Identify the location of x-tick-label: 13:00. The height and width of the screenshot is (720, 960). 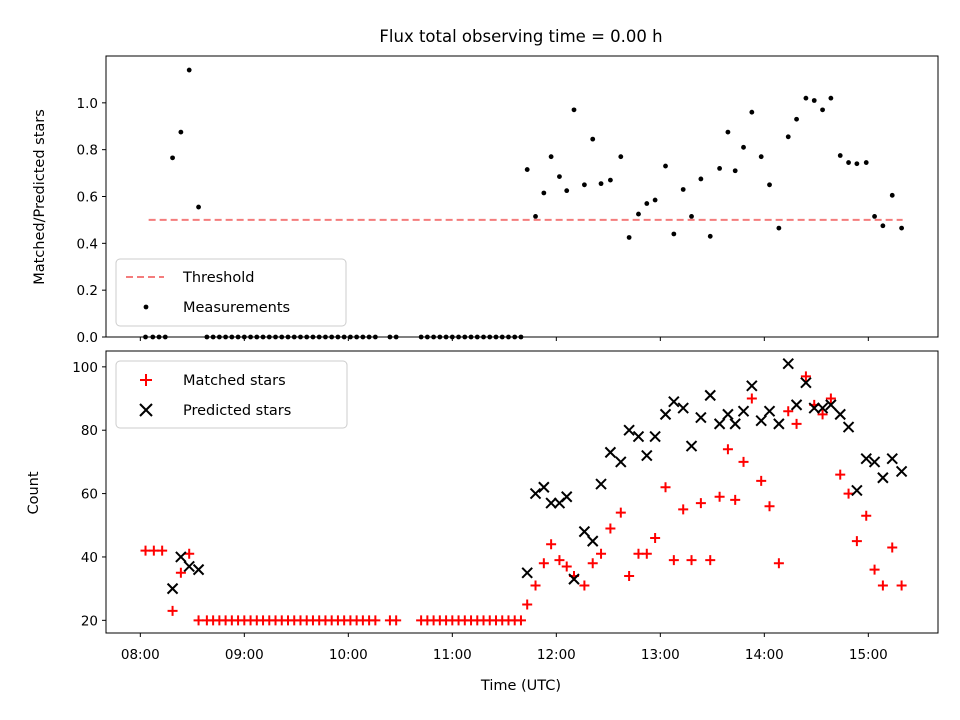
(660, 655).